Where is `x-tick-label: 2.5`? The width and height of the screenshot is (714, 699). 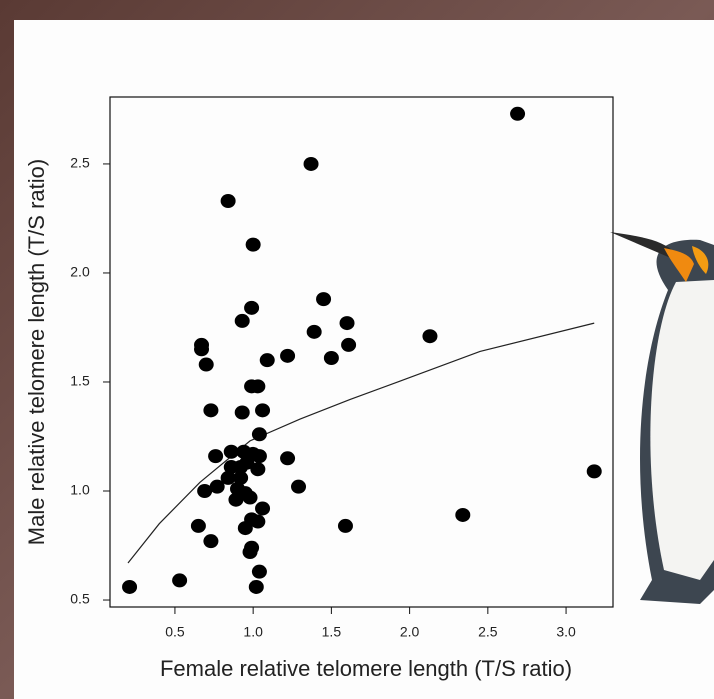 x-tick-label: 2.5 is located at coordinates (488, 632).